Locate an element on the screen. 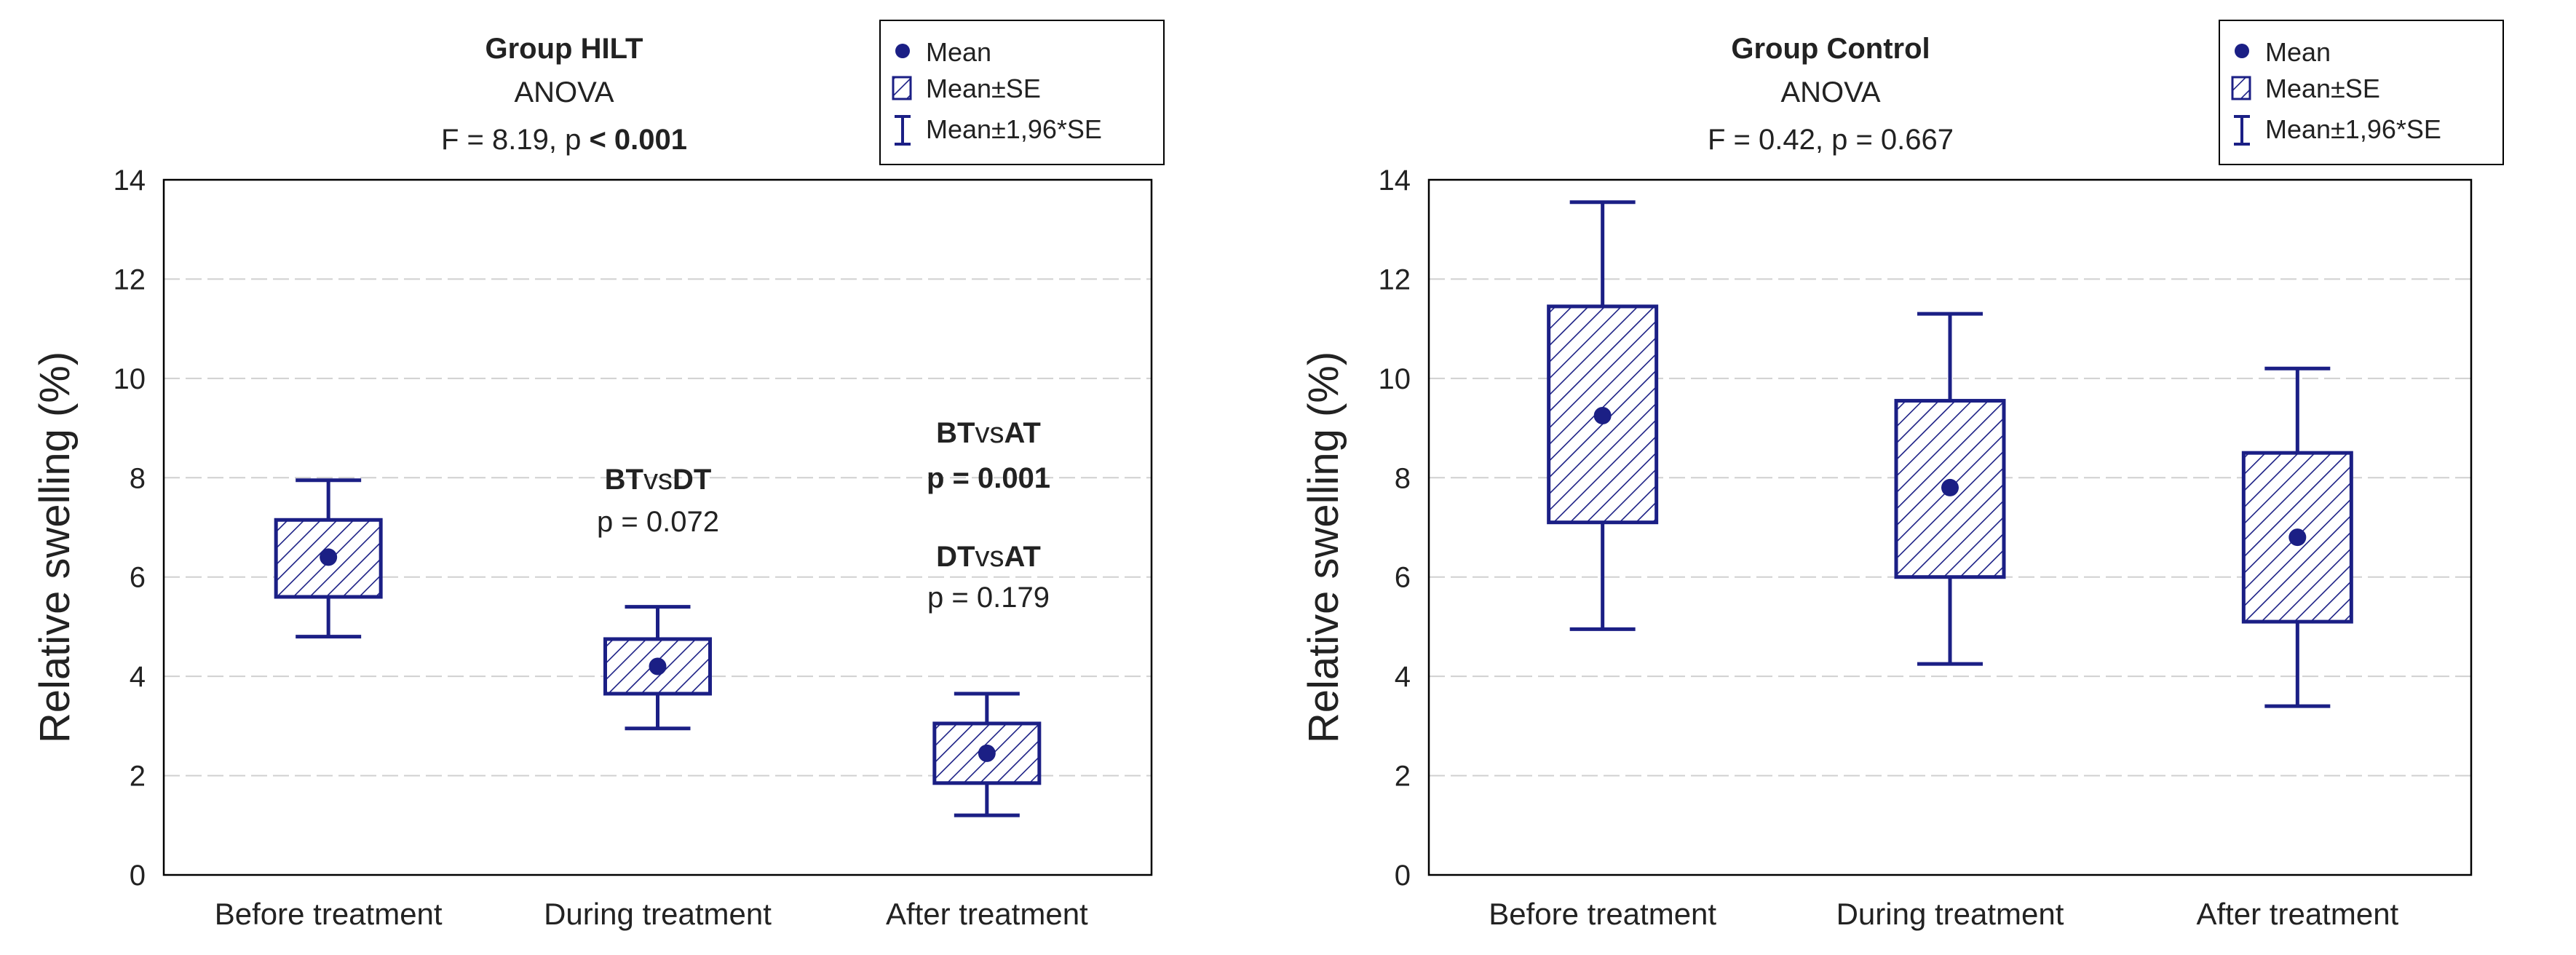 Image resolution: width=2576 pixels, height=955 pixels. annotation-p-value: p = 0.001 is located at coordinates (988, 478).